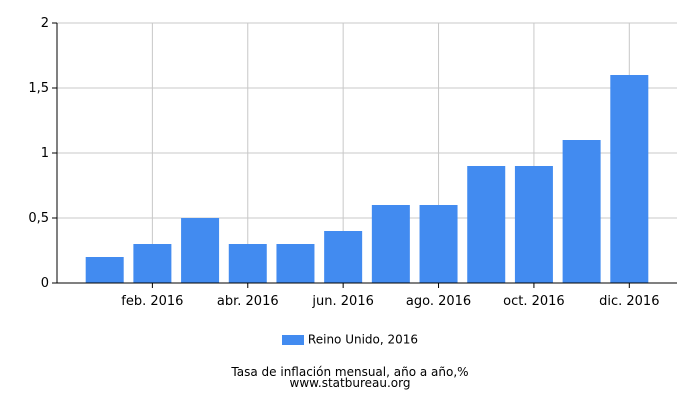  Describe the element at coordinates (38, 88) in the screenshot. I see `y-tick-label: 1,5` at that location.